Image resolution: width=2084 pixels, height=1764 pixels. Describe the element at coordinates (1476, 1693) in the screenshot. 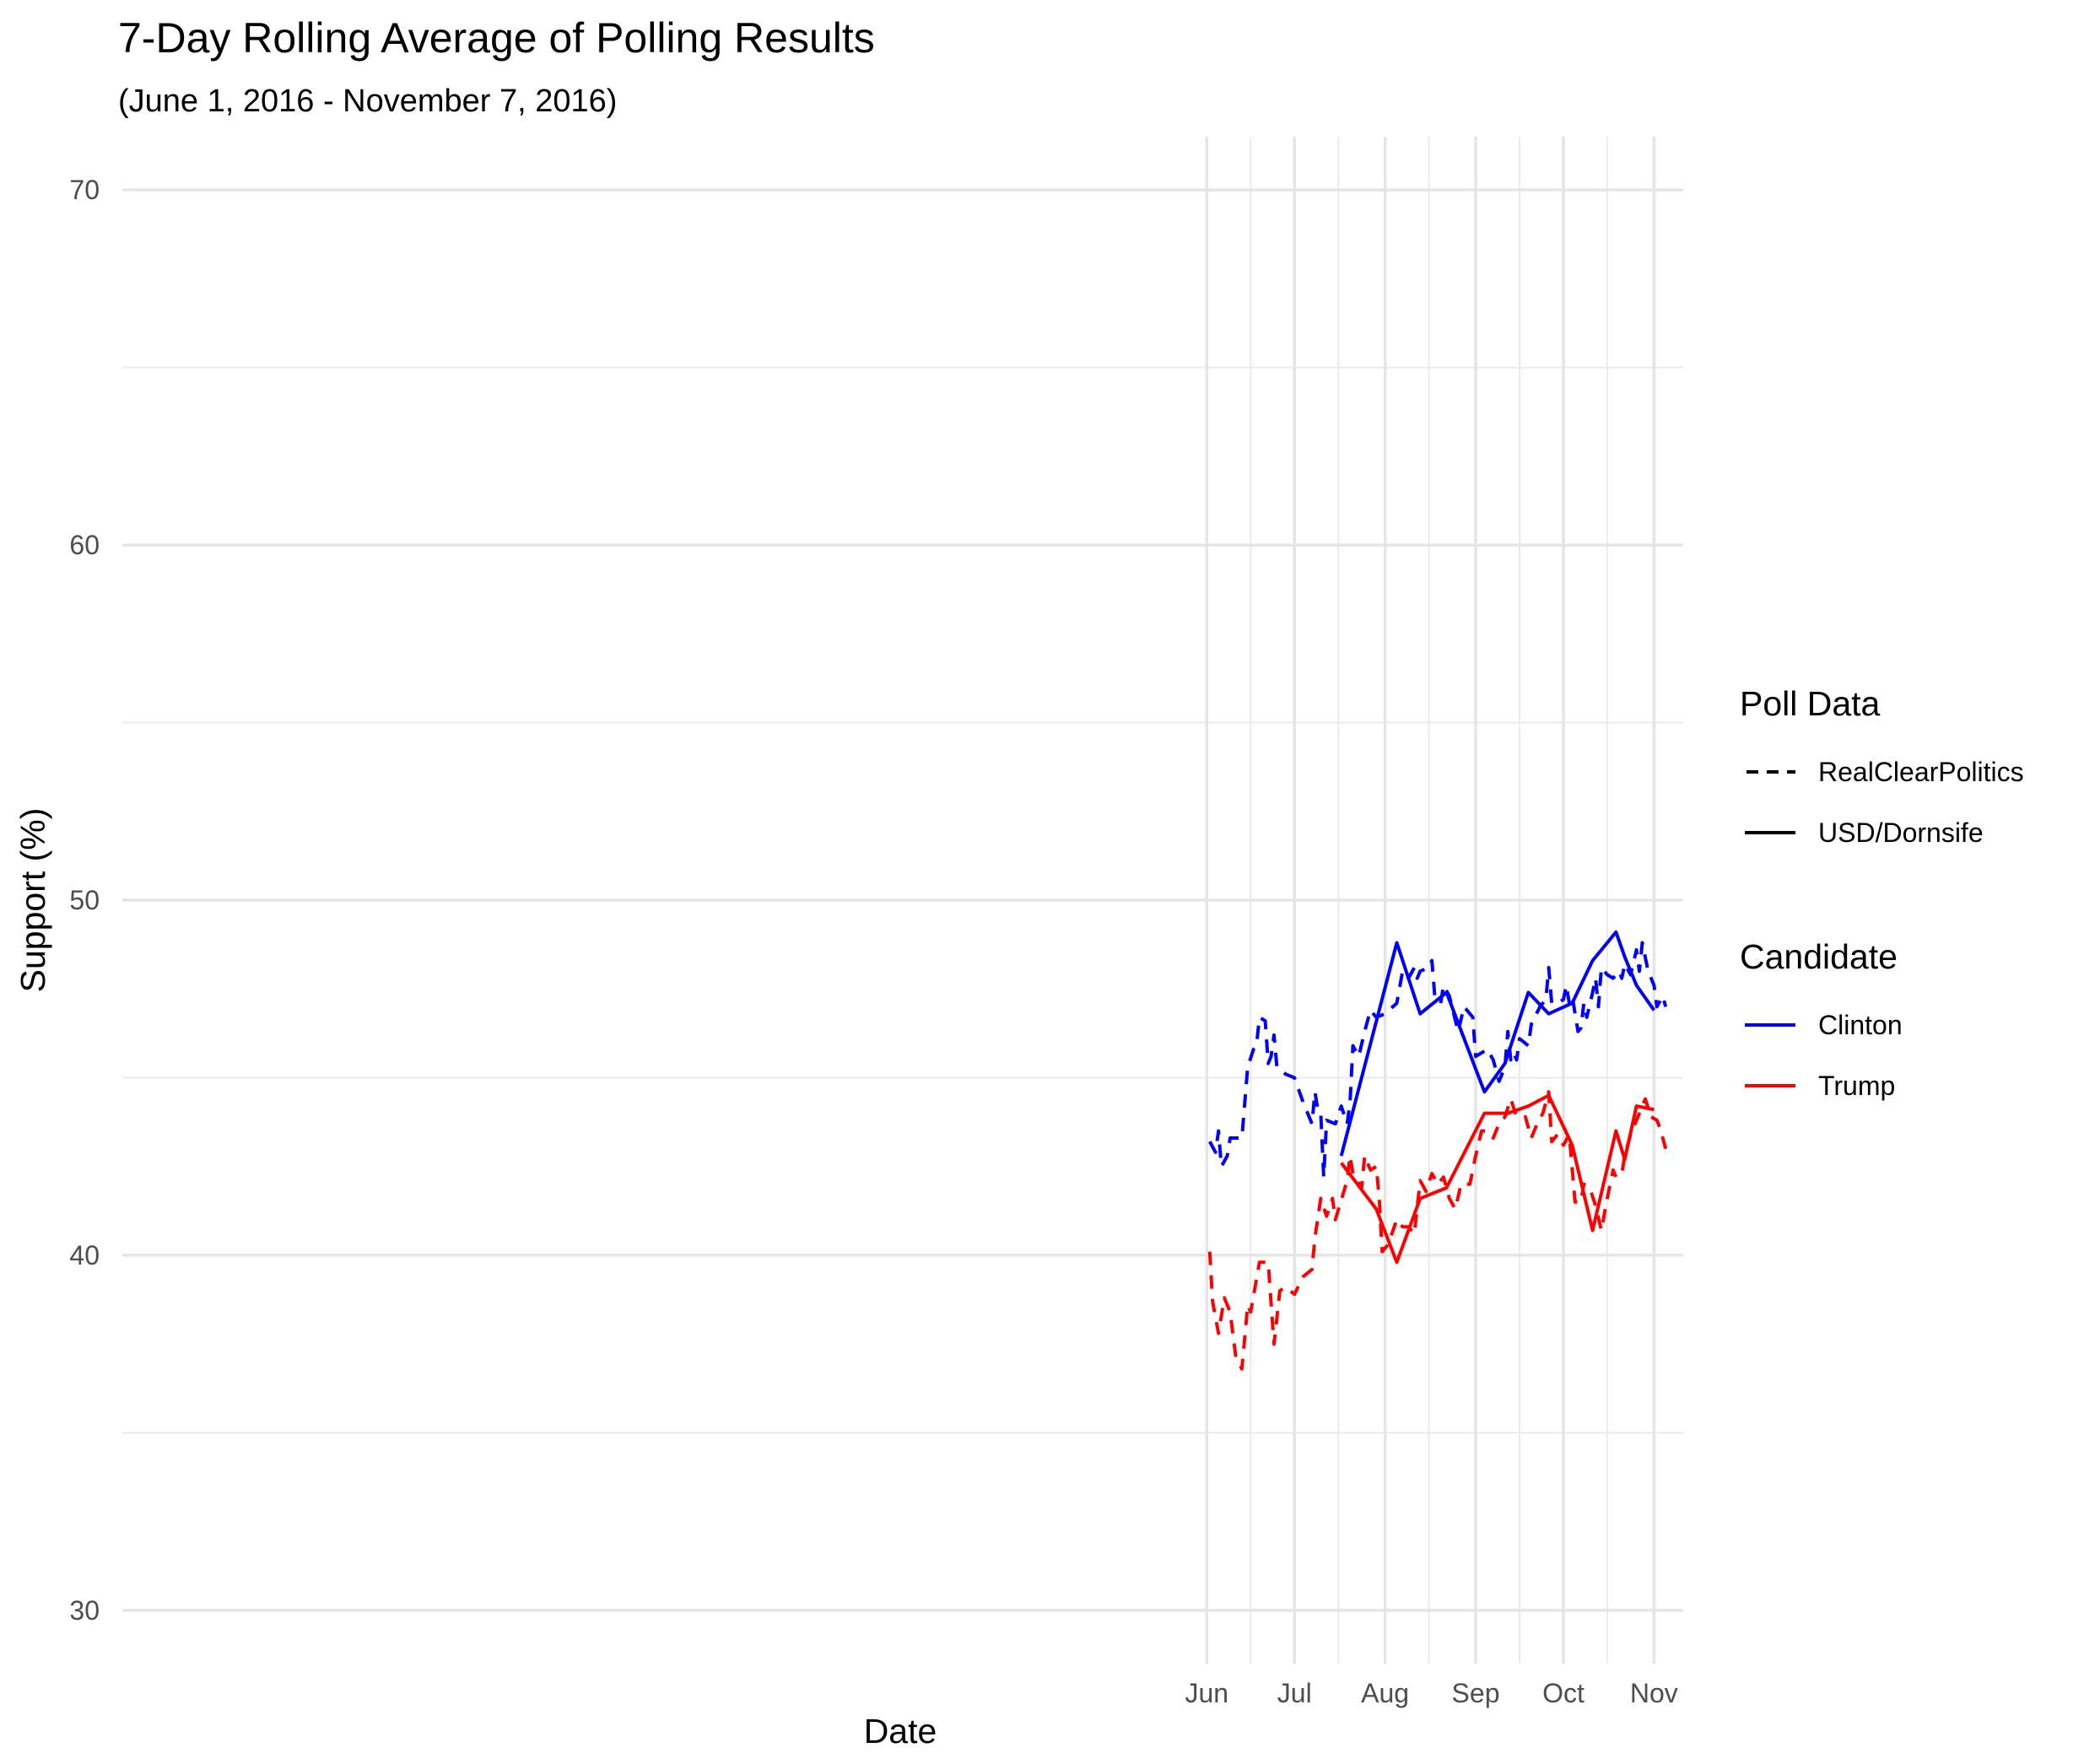

I see `x-tick-label: Sep` at that location.